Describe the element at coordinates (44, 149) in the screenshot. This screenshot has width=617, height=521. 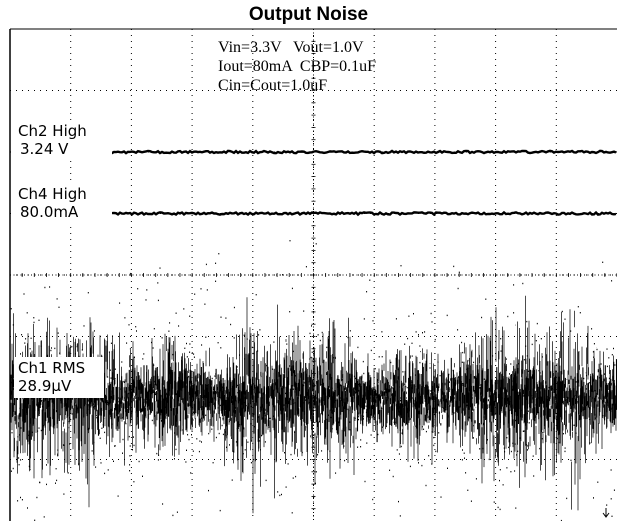
I see `ch2-value: 3.24 V` at that location.